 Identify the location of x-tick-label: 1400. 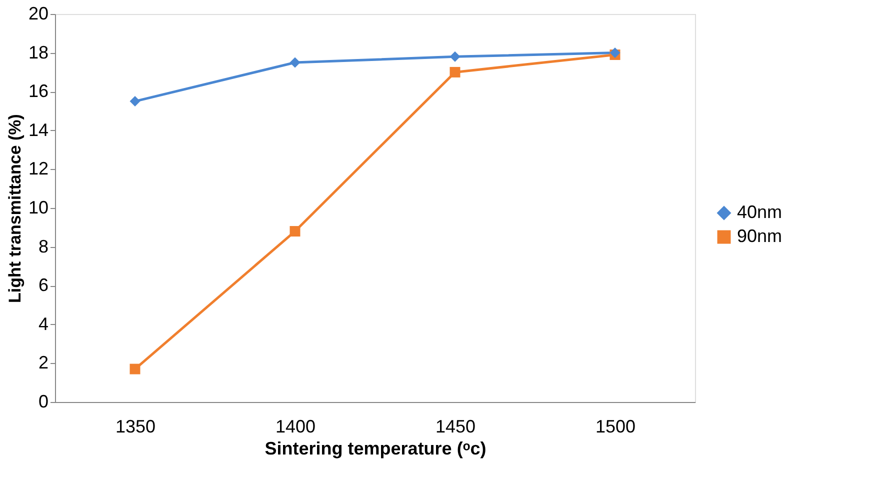
(295, 426).